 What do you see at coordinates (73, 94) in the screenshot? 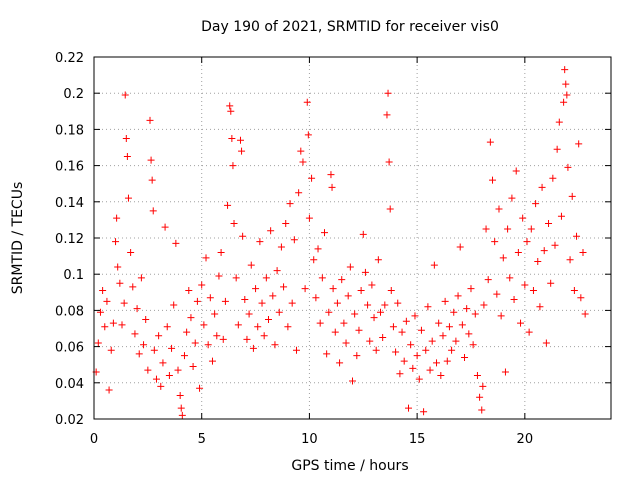
I see `y-tick-label: 0.2` at bounding box center [73, 94].